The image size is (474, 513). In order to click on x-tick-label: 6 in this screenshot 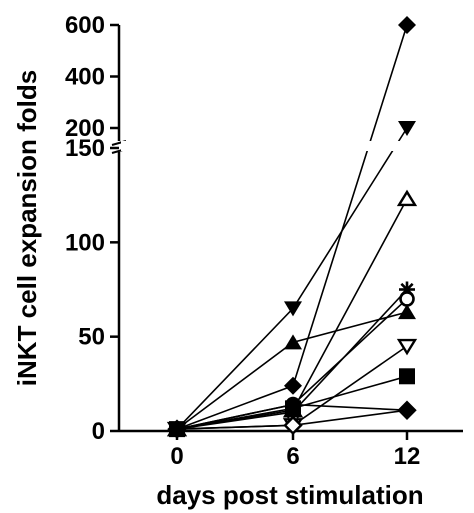, I will do `click(292, 456)`.